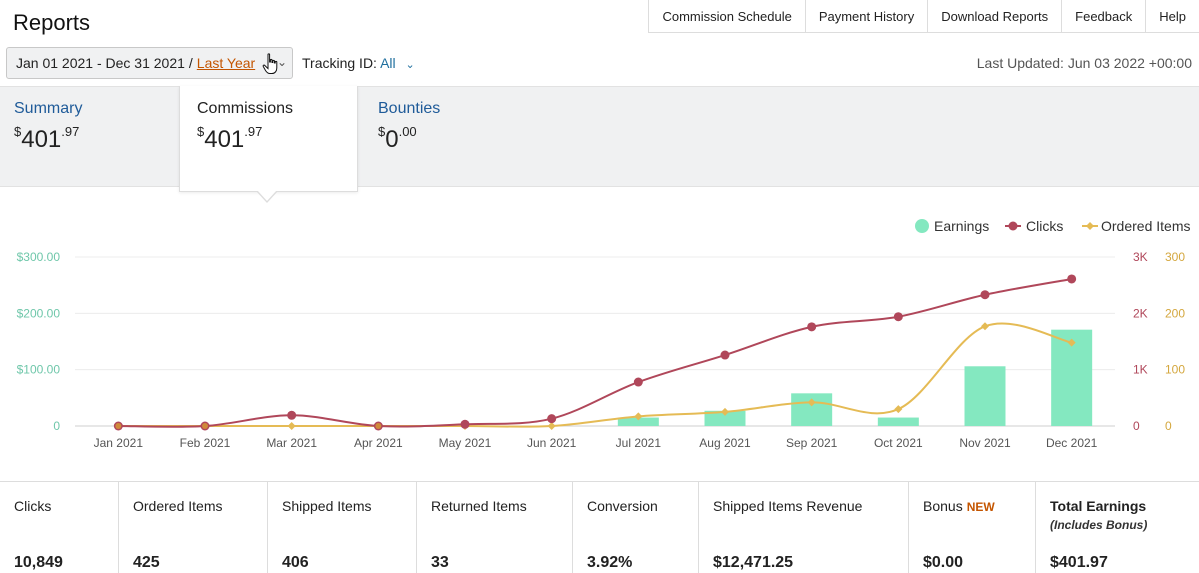 Image resolution: width=1199 pixels, height=573 pixels. I want to click on tab-commissions-label: Commissions, so click(245, 108).